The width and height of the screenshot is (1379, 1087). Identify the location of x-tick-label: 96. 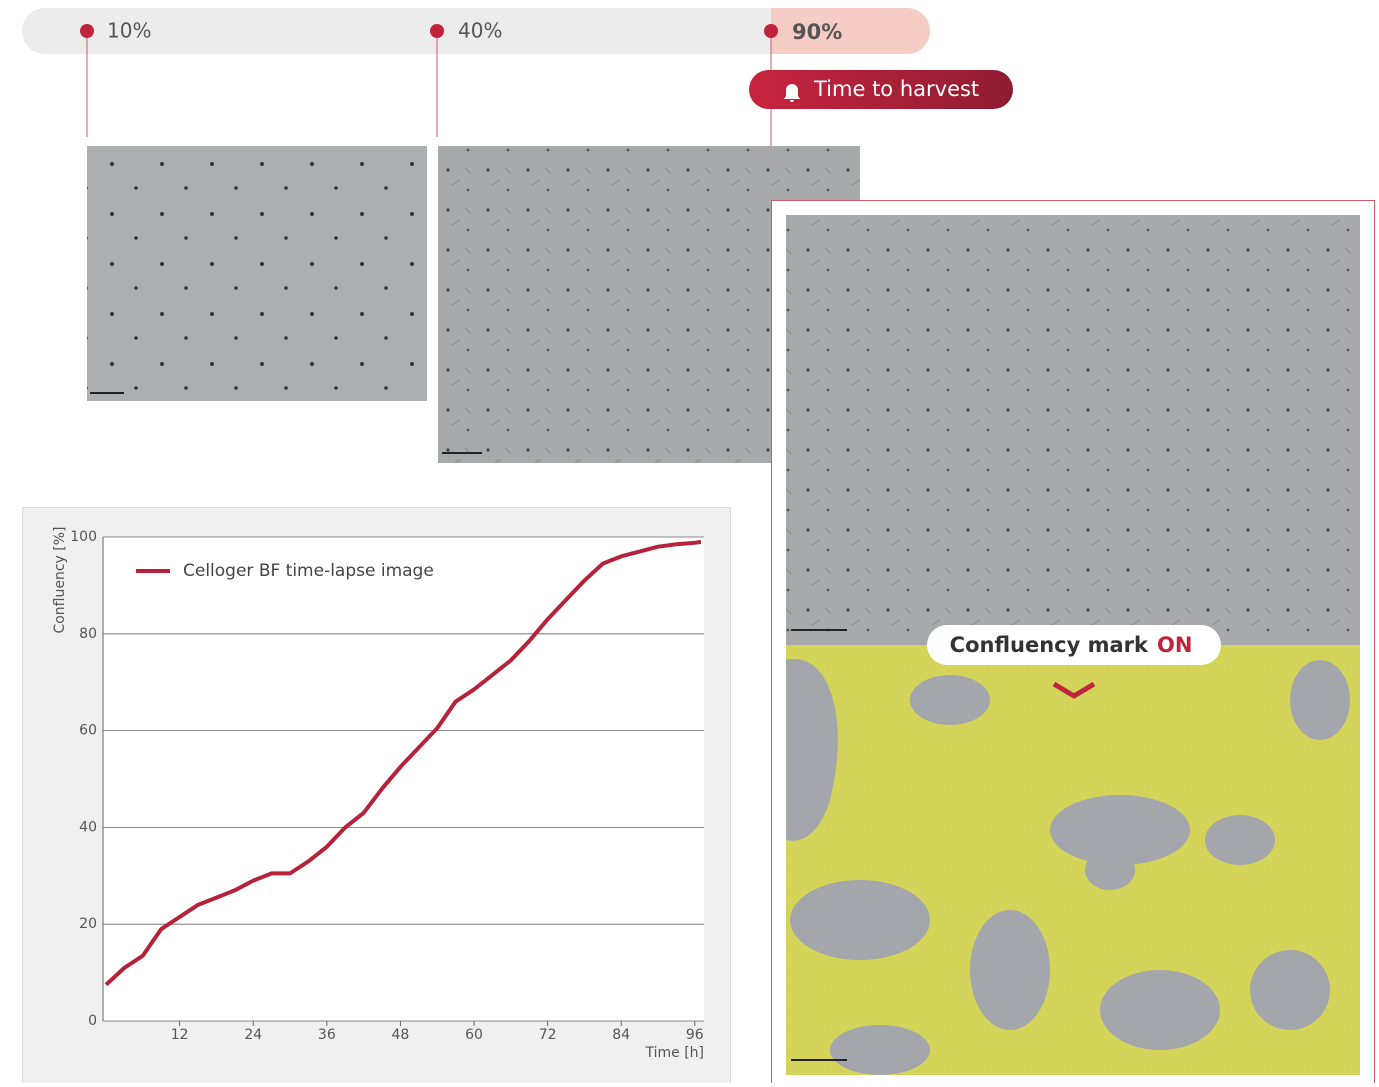
(695, 1035).